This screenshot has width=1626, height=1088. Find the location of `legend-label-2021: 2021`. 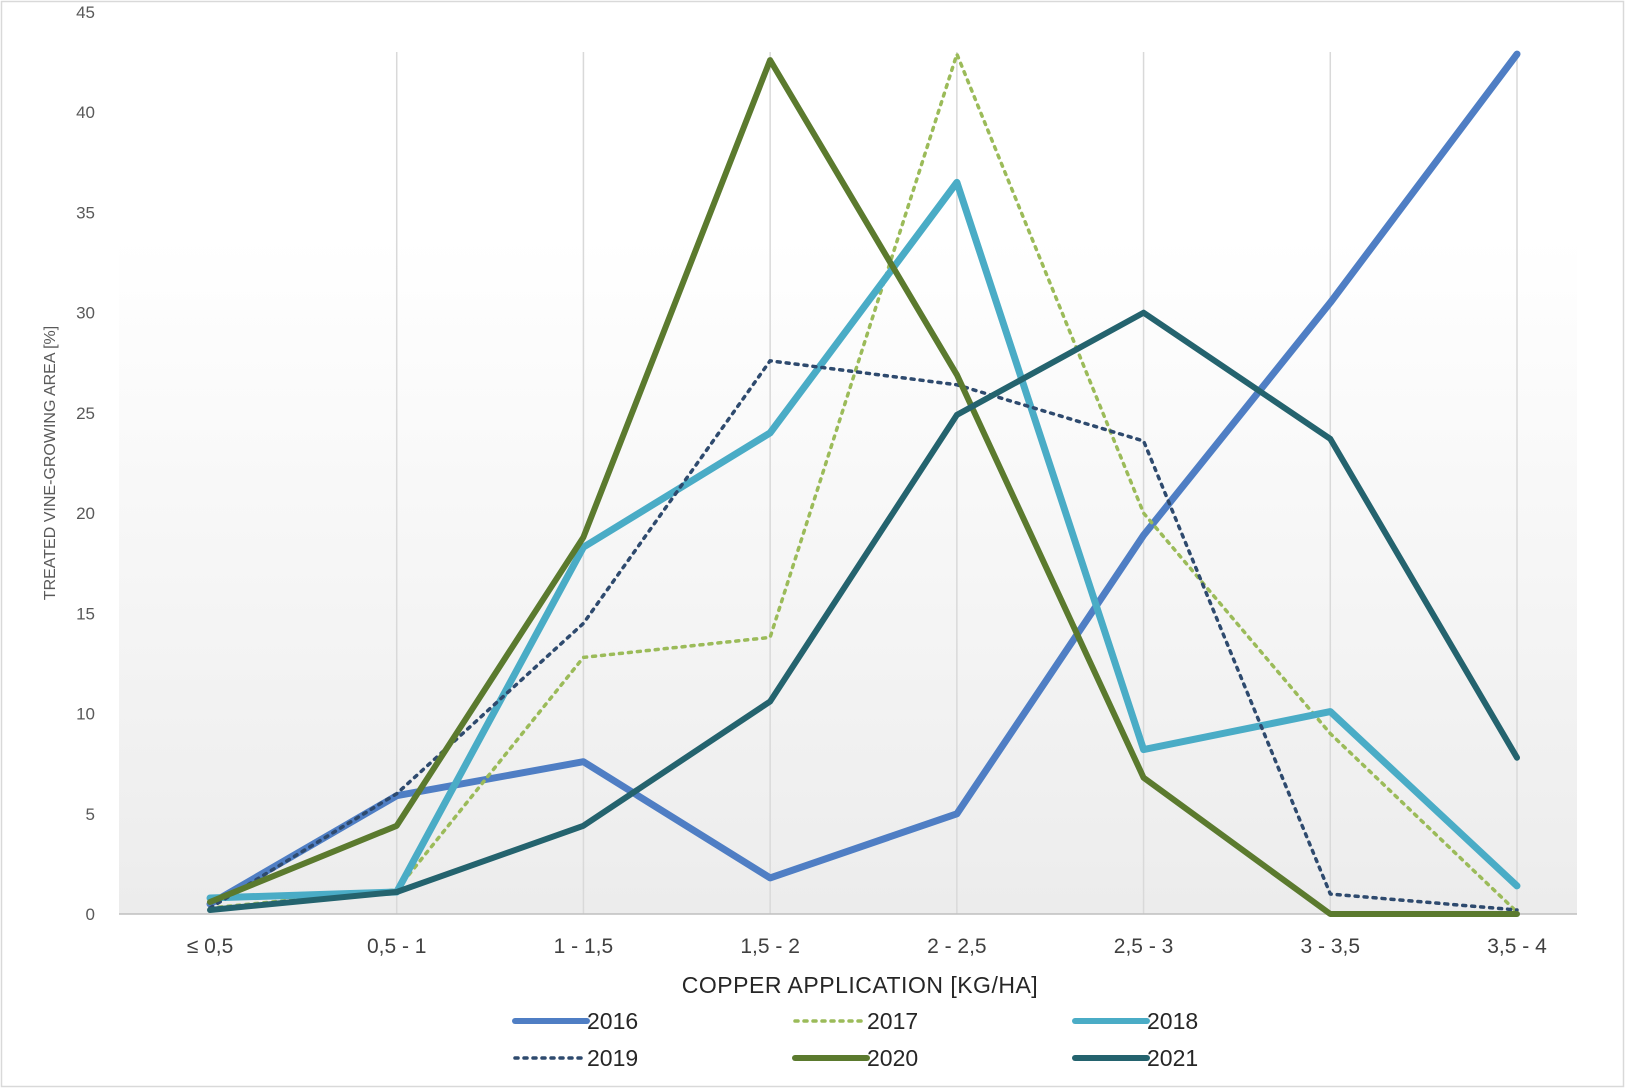

legend-label-2021: 2021 is located at coordinates (1172, 1058).